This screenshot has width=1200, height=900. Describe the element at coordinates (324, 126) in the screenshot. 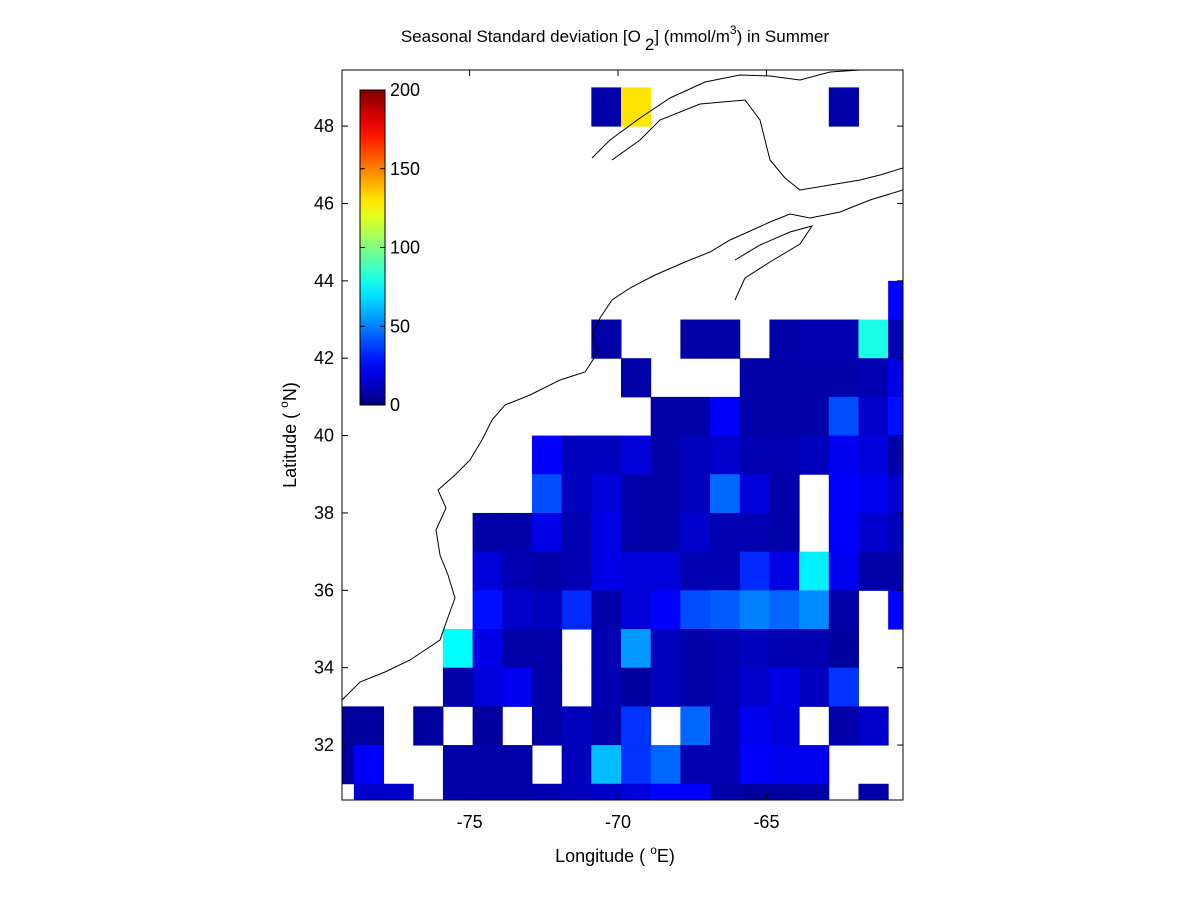

I see `y-tick-label: 48` at that location.